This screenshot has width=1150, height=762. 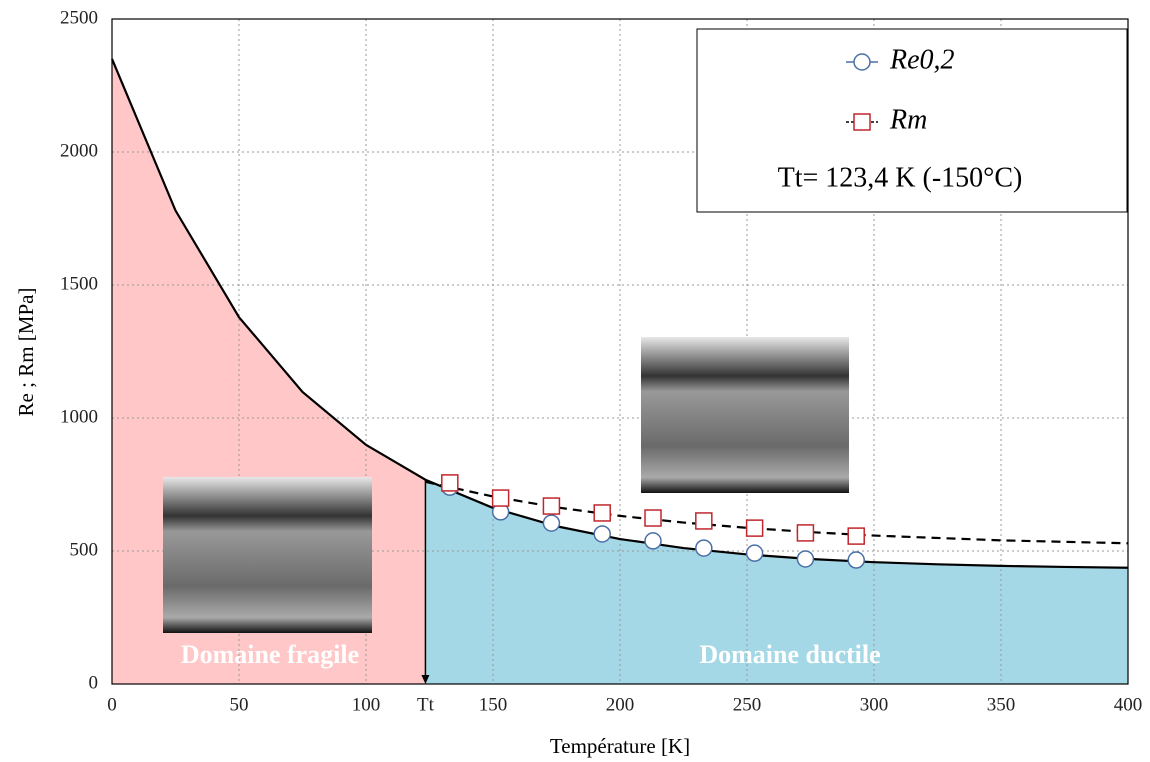 What do you see at coordinates (874, 704) in the screenshot?
I see `x-tick-label: 300` at bounding box center [874, 704].